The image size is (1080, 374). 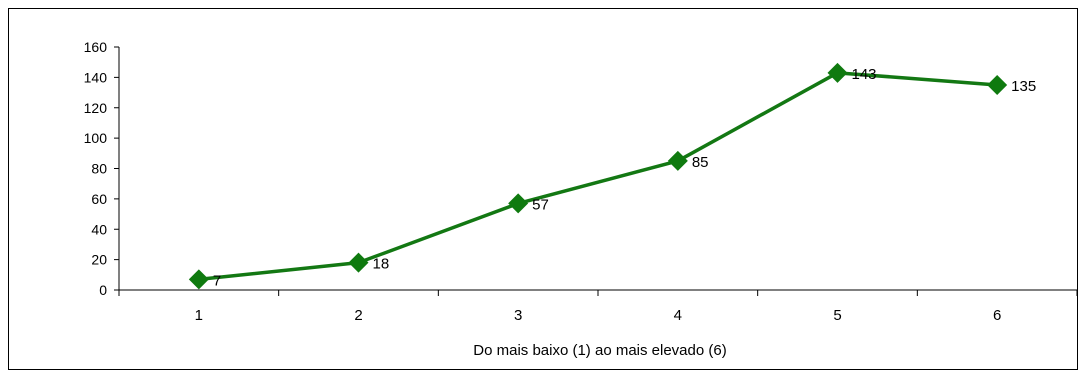 What do you see at coordinates (358, 315) in the screenshot?
I see `x-tick-label: 2` at bounding box center [358, 315].